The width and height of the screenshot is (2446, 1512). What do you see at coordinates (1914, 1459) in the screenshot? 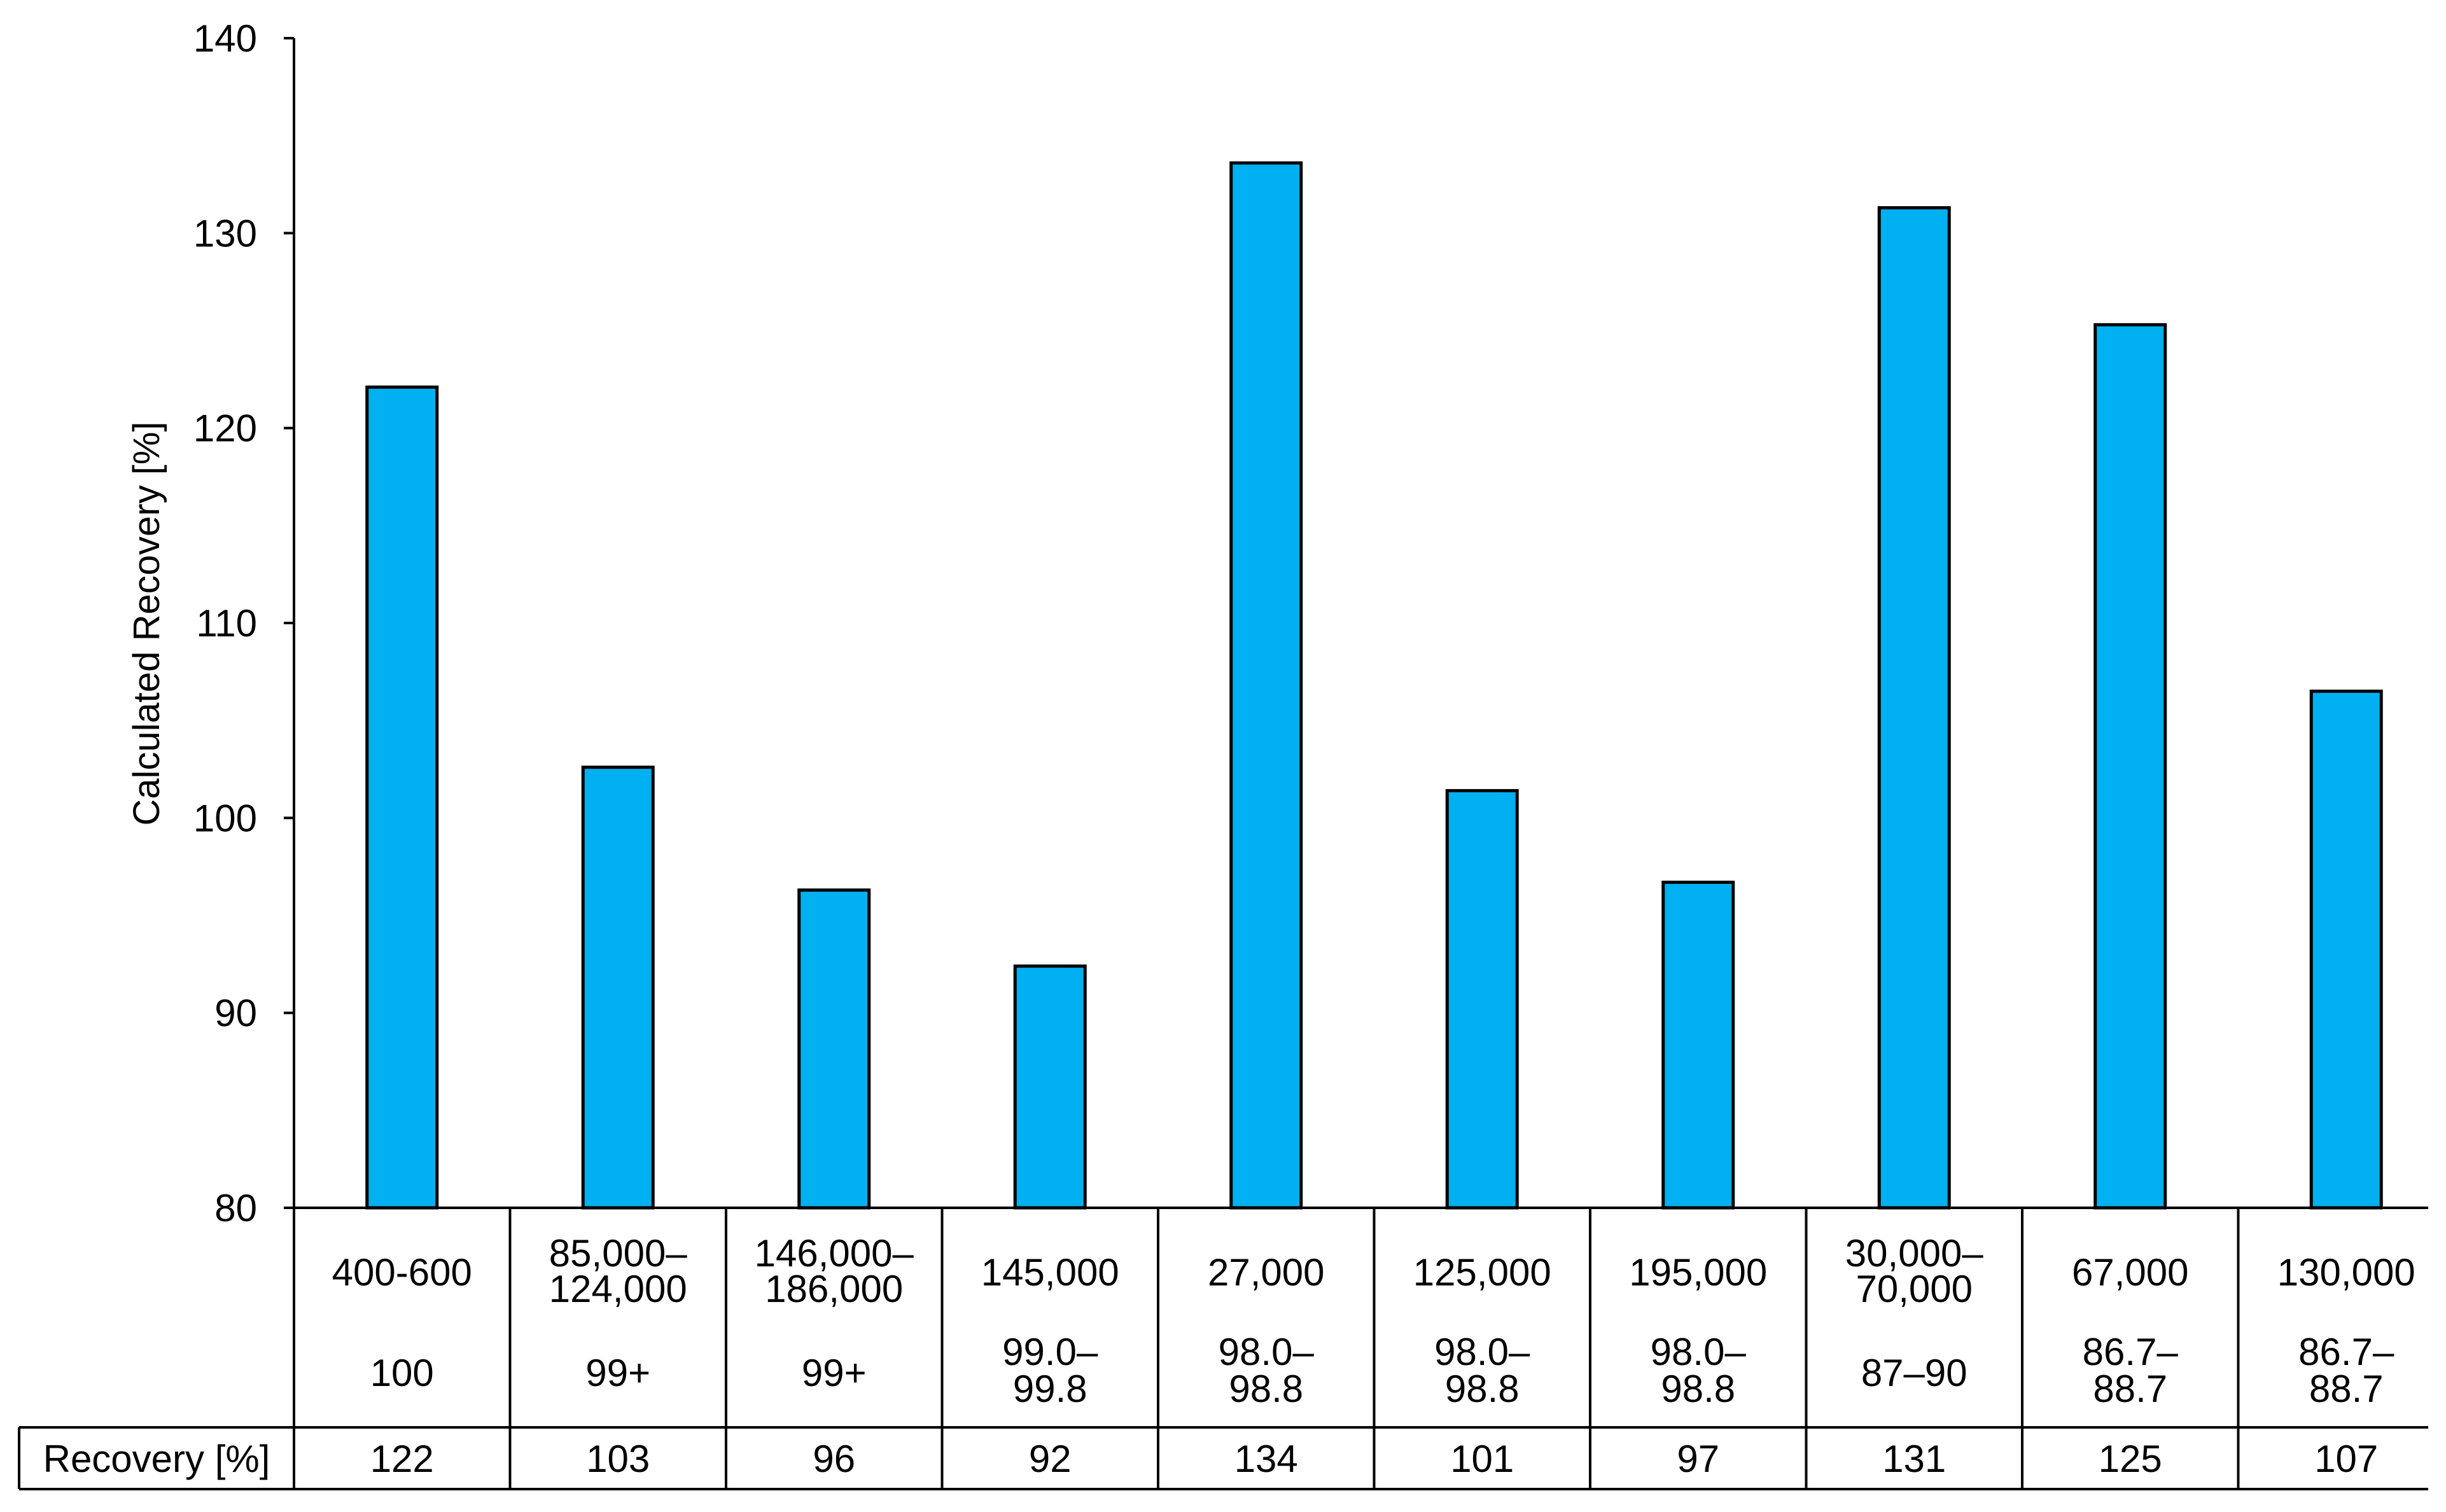
I see `table-row-value: 131` at bounding box center [1914, 1459].